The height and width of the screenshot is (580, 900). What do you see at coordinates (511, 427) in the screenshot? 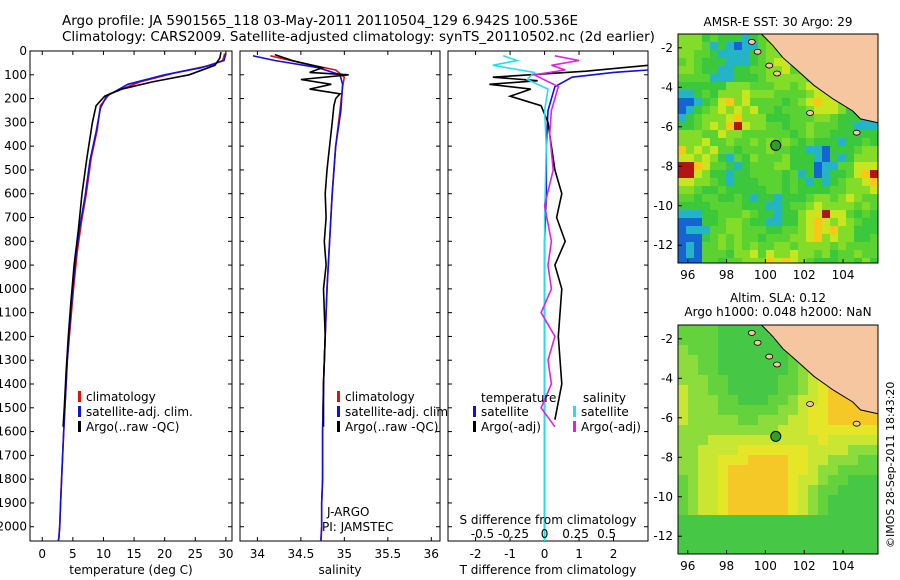
I see `diff-legend-label: Argo(-adj)` at bounding box center [511, 427].